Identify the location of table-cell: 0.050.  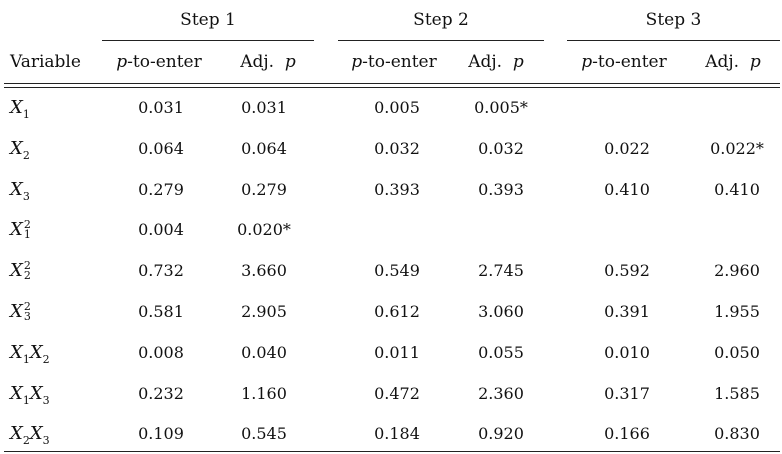
(737, 352).